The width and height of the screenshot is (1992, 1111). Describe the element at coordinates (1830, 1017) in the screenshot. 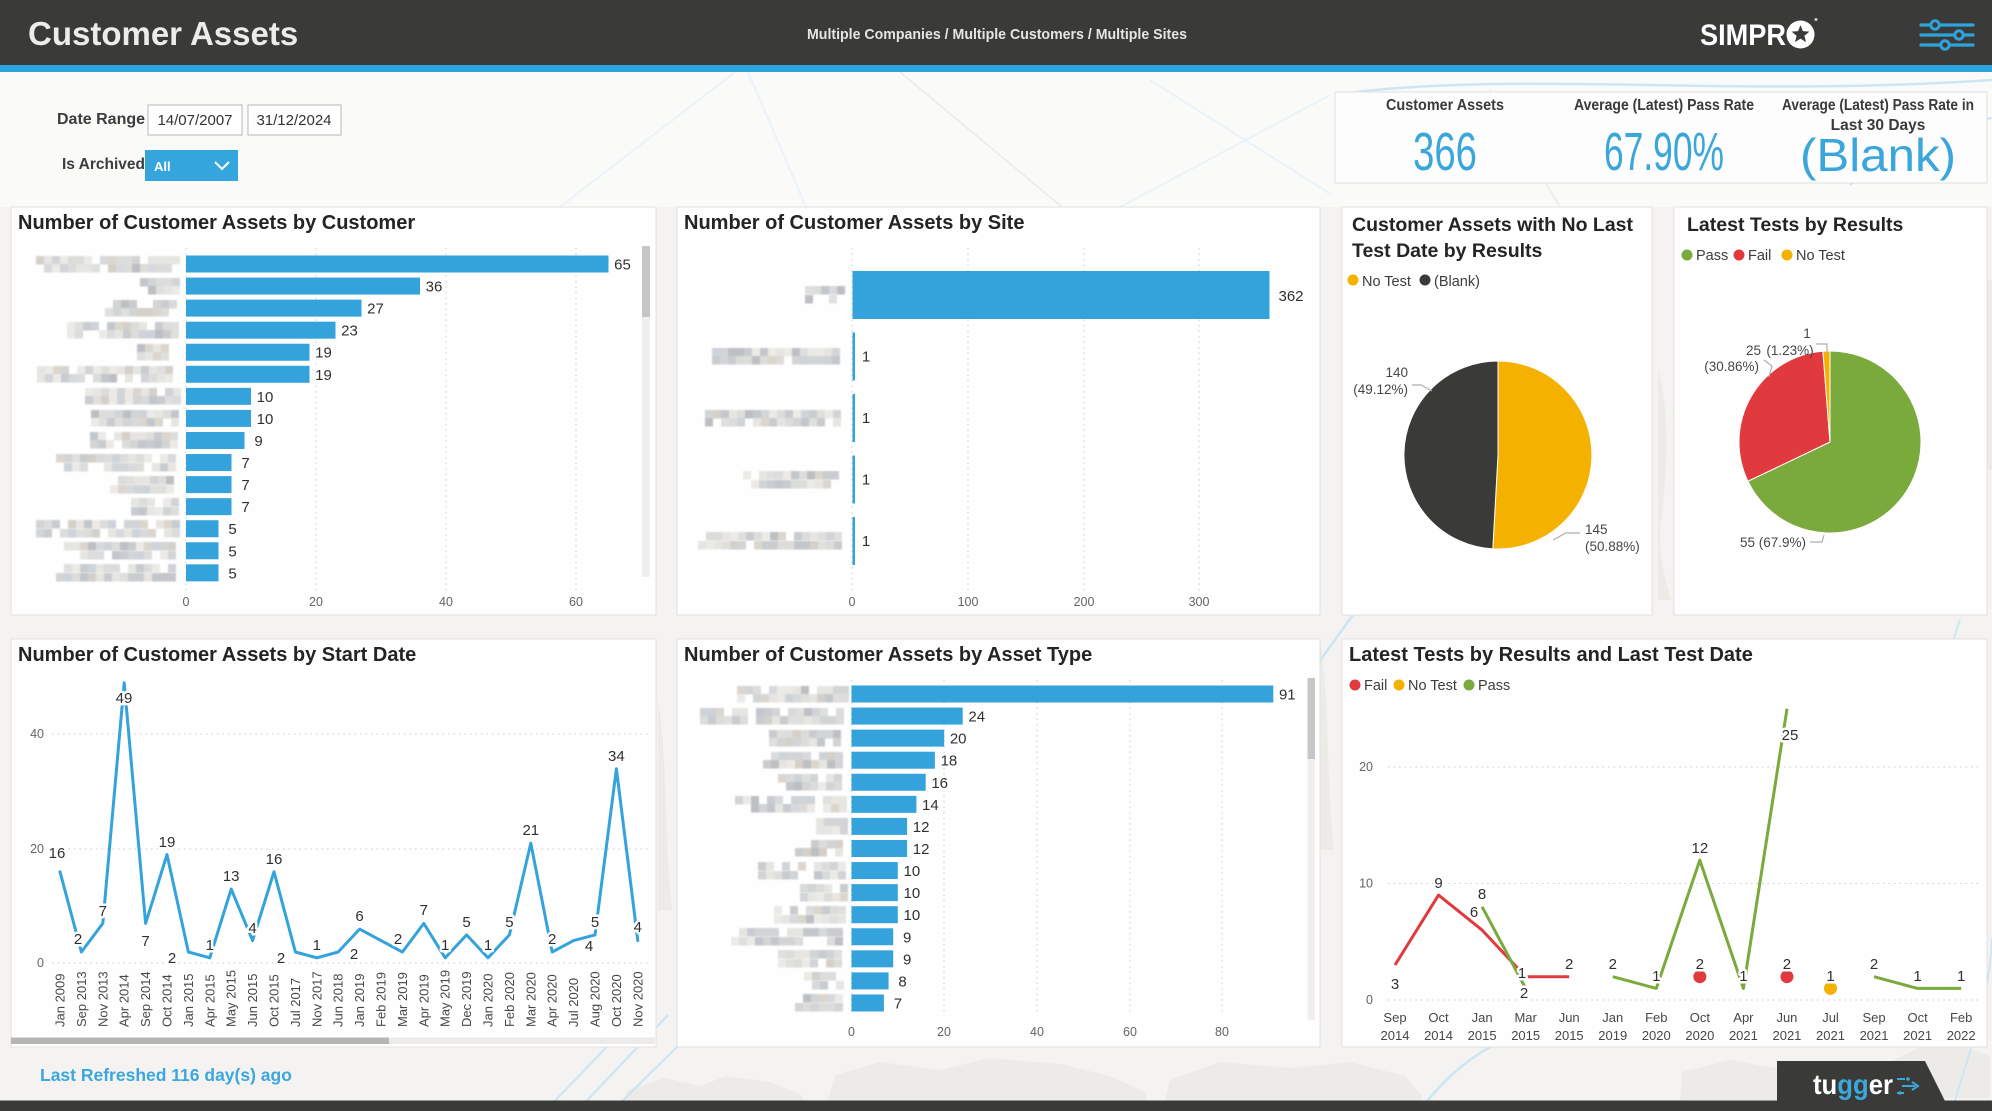

I see `svg-text: Jul` at that location.